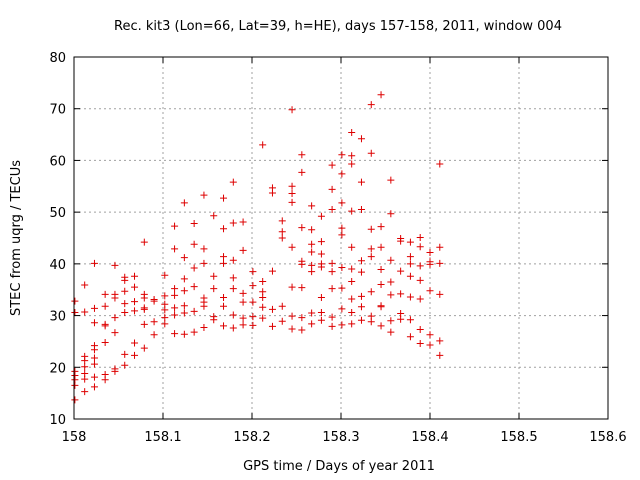 The height and width of the screenshot is (480, 640). What do you see at coordinates (57, 161) in the screenshot?
I see `y-tick-label: 60` at bounding box center [57, 161].